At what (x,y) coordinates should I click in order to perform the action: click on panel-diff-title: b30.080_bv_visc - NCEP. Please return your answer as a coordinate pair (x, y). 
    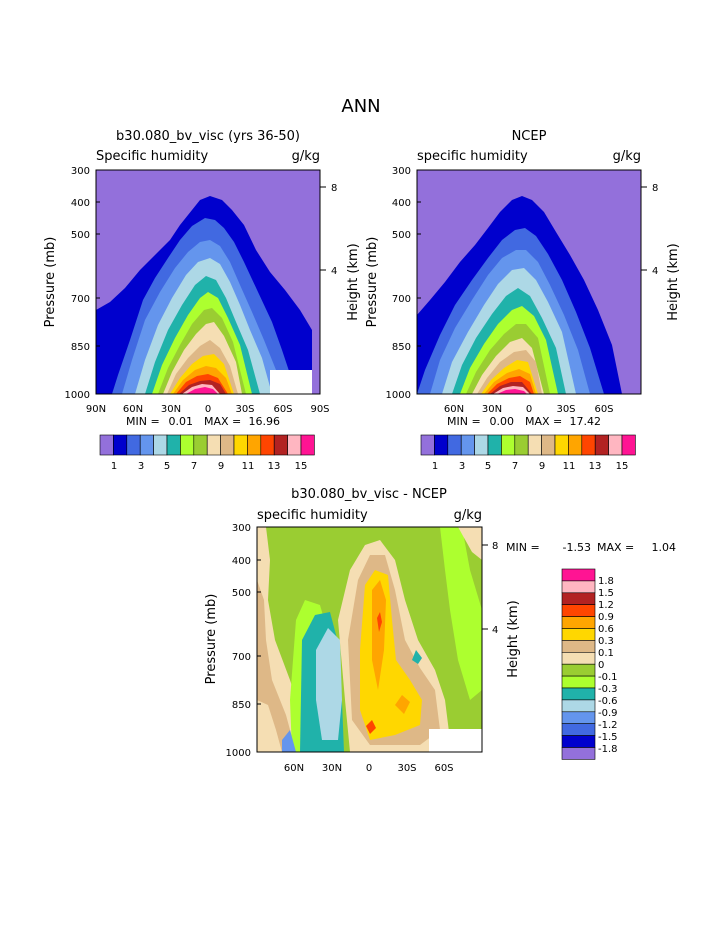
    Looking at the image, I should click on (369, 494).